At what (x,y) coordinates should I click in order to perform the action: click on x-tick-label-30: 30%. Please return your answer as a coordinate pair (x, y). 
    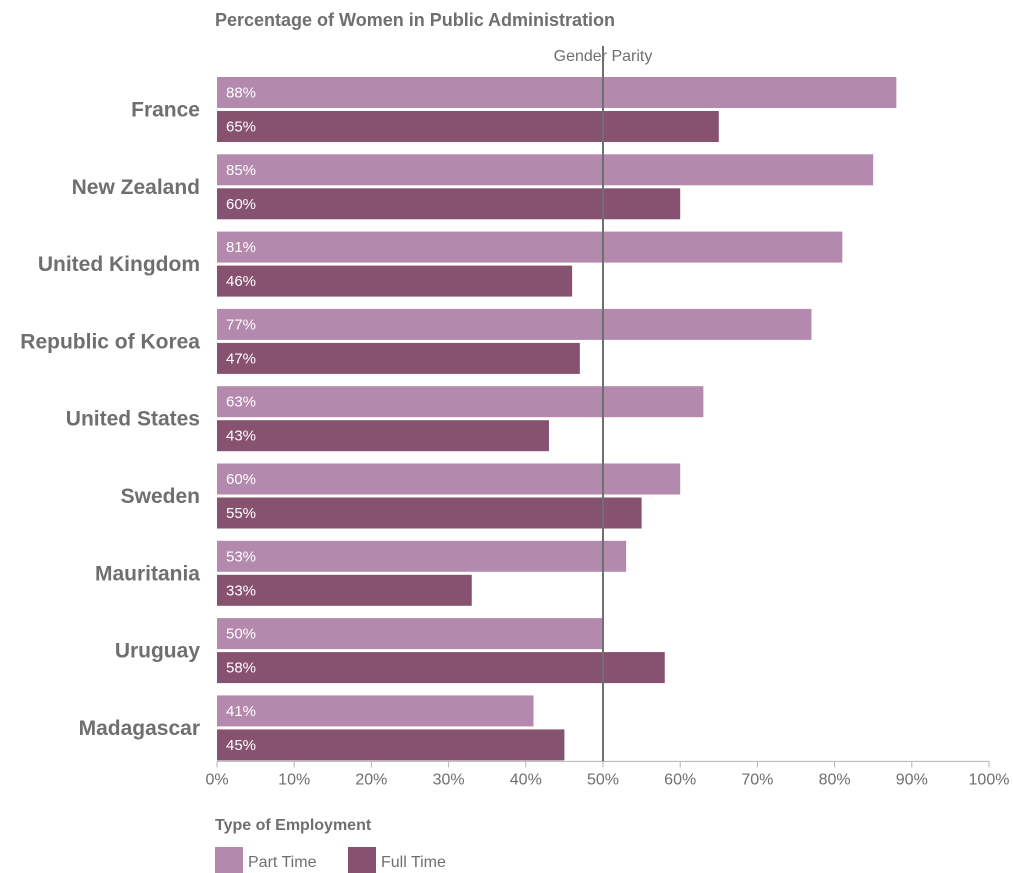
    Looking at the image, I should click on (449, 779).